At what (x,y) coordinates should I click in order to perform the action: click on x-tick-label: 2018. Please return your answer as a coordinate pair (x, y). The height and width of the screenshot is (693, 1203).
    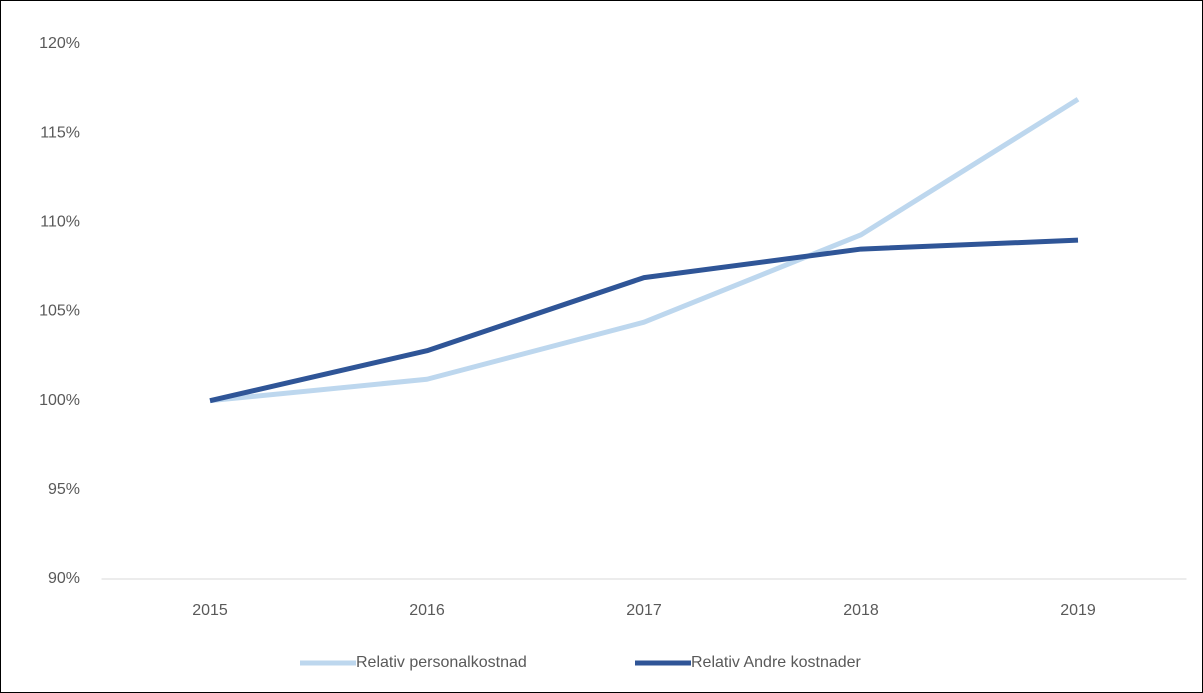
    Looking at the image, I should click on (861, 610).